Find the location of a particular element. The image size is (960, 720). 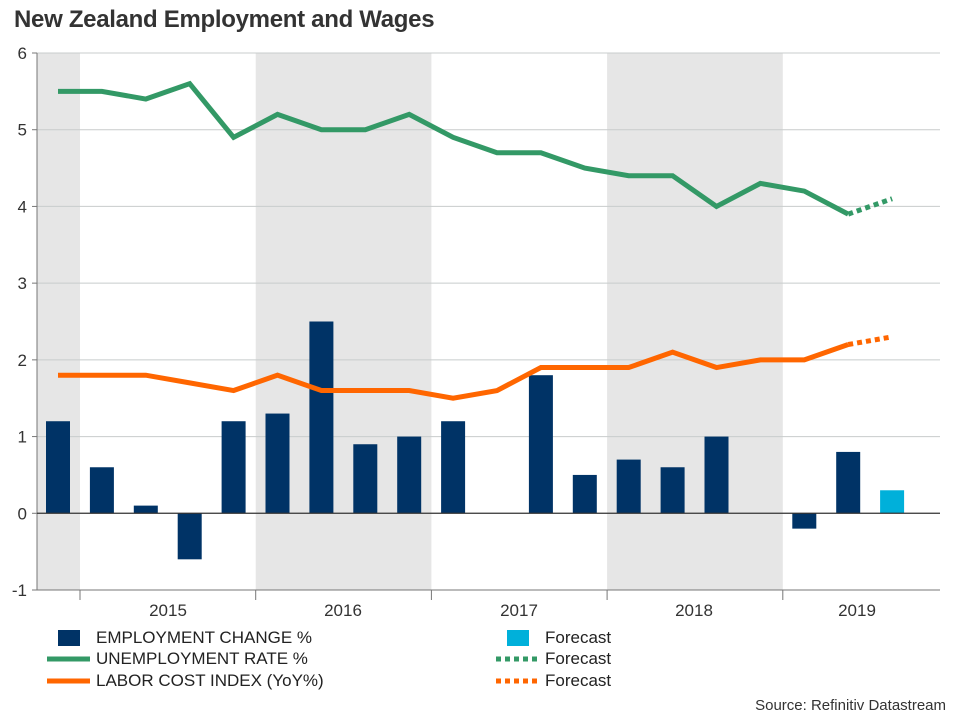

labor-cost-line is located at coordinates (454, 371).